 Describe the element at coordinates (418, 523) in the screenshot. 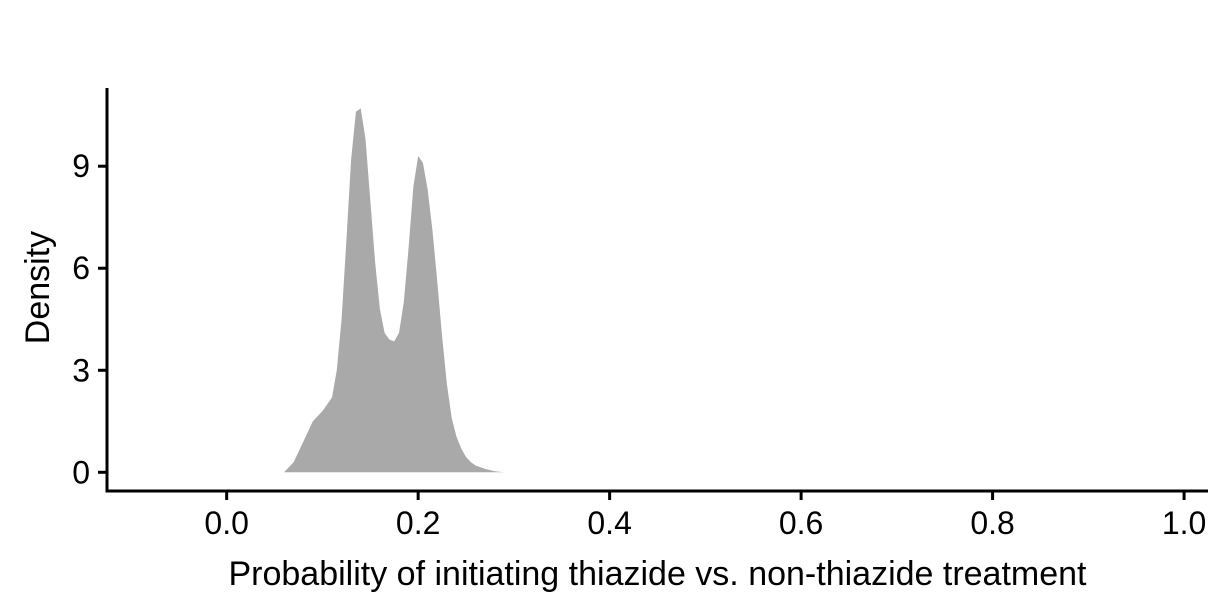

I see `x-tick-label: 0.2` at that location.